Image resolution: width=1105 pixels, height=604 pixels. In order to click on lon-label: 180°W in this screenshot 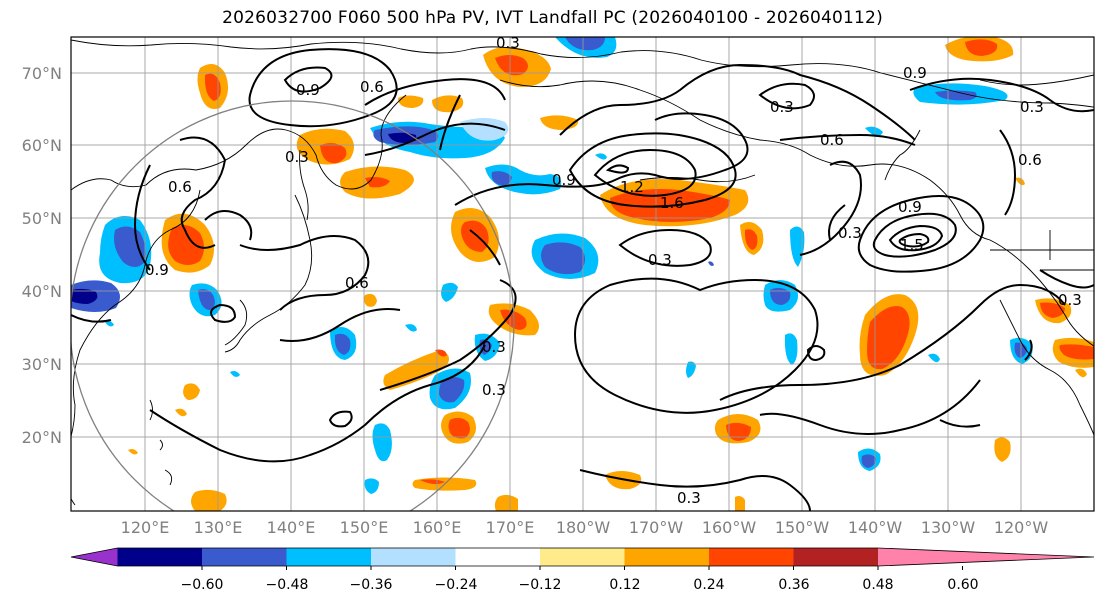, I will do `click(583, 527)`.